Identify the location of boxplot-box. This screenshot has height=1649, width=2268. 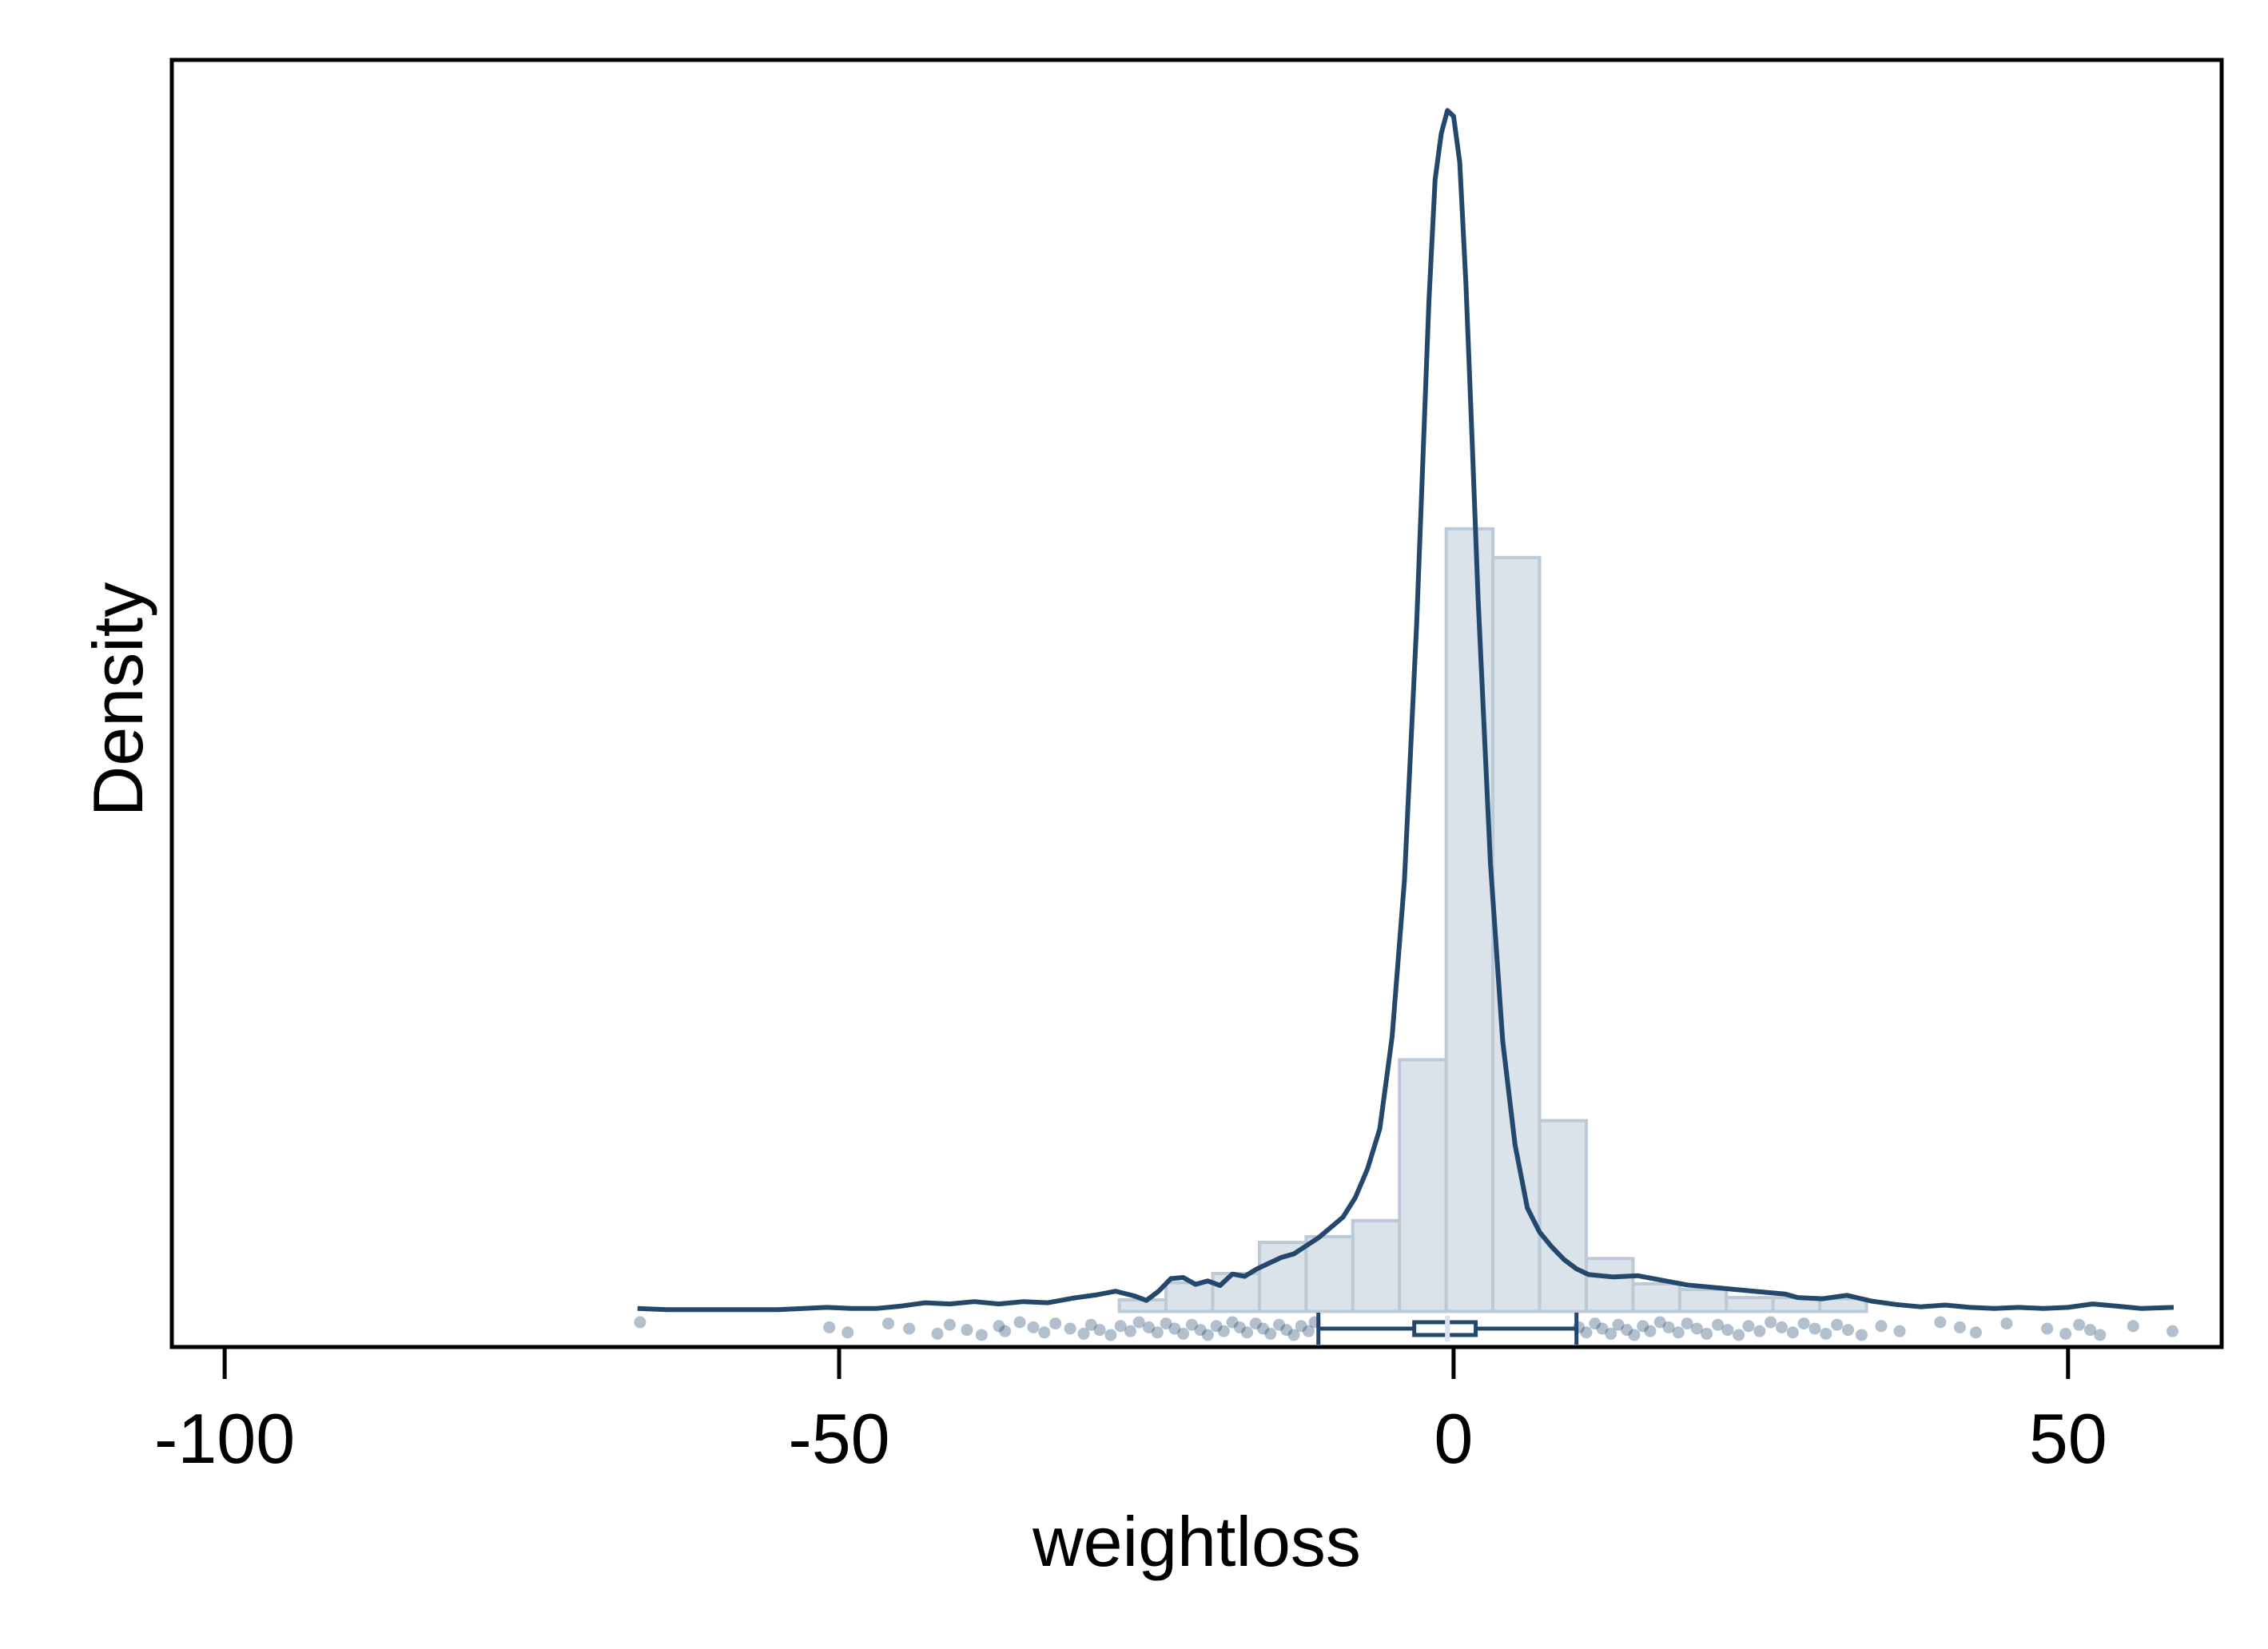
(1445, 1328).